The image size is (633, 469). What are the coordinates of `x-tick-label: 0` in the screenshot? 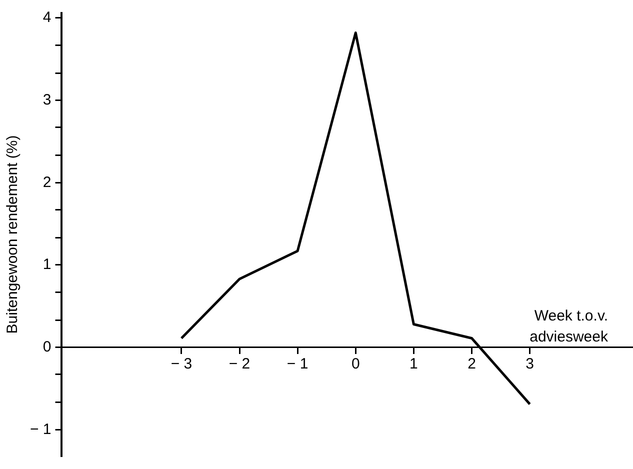 It's located at (355, 363).